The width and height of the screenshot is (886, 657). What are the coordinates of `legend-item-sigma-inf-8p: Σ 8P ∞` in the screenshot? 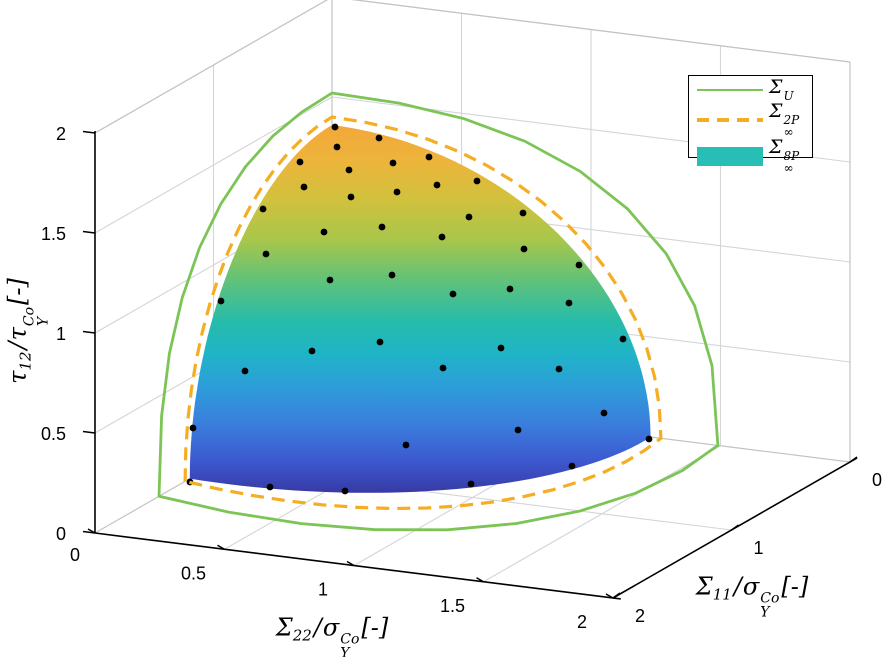 It's located at (750, 156).